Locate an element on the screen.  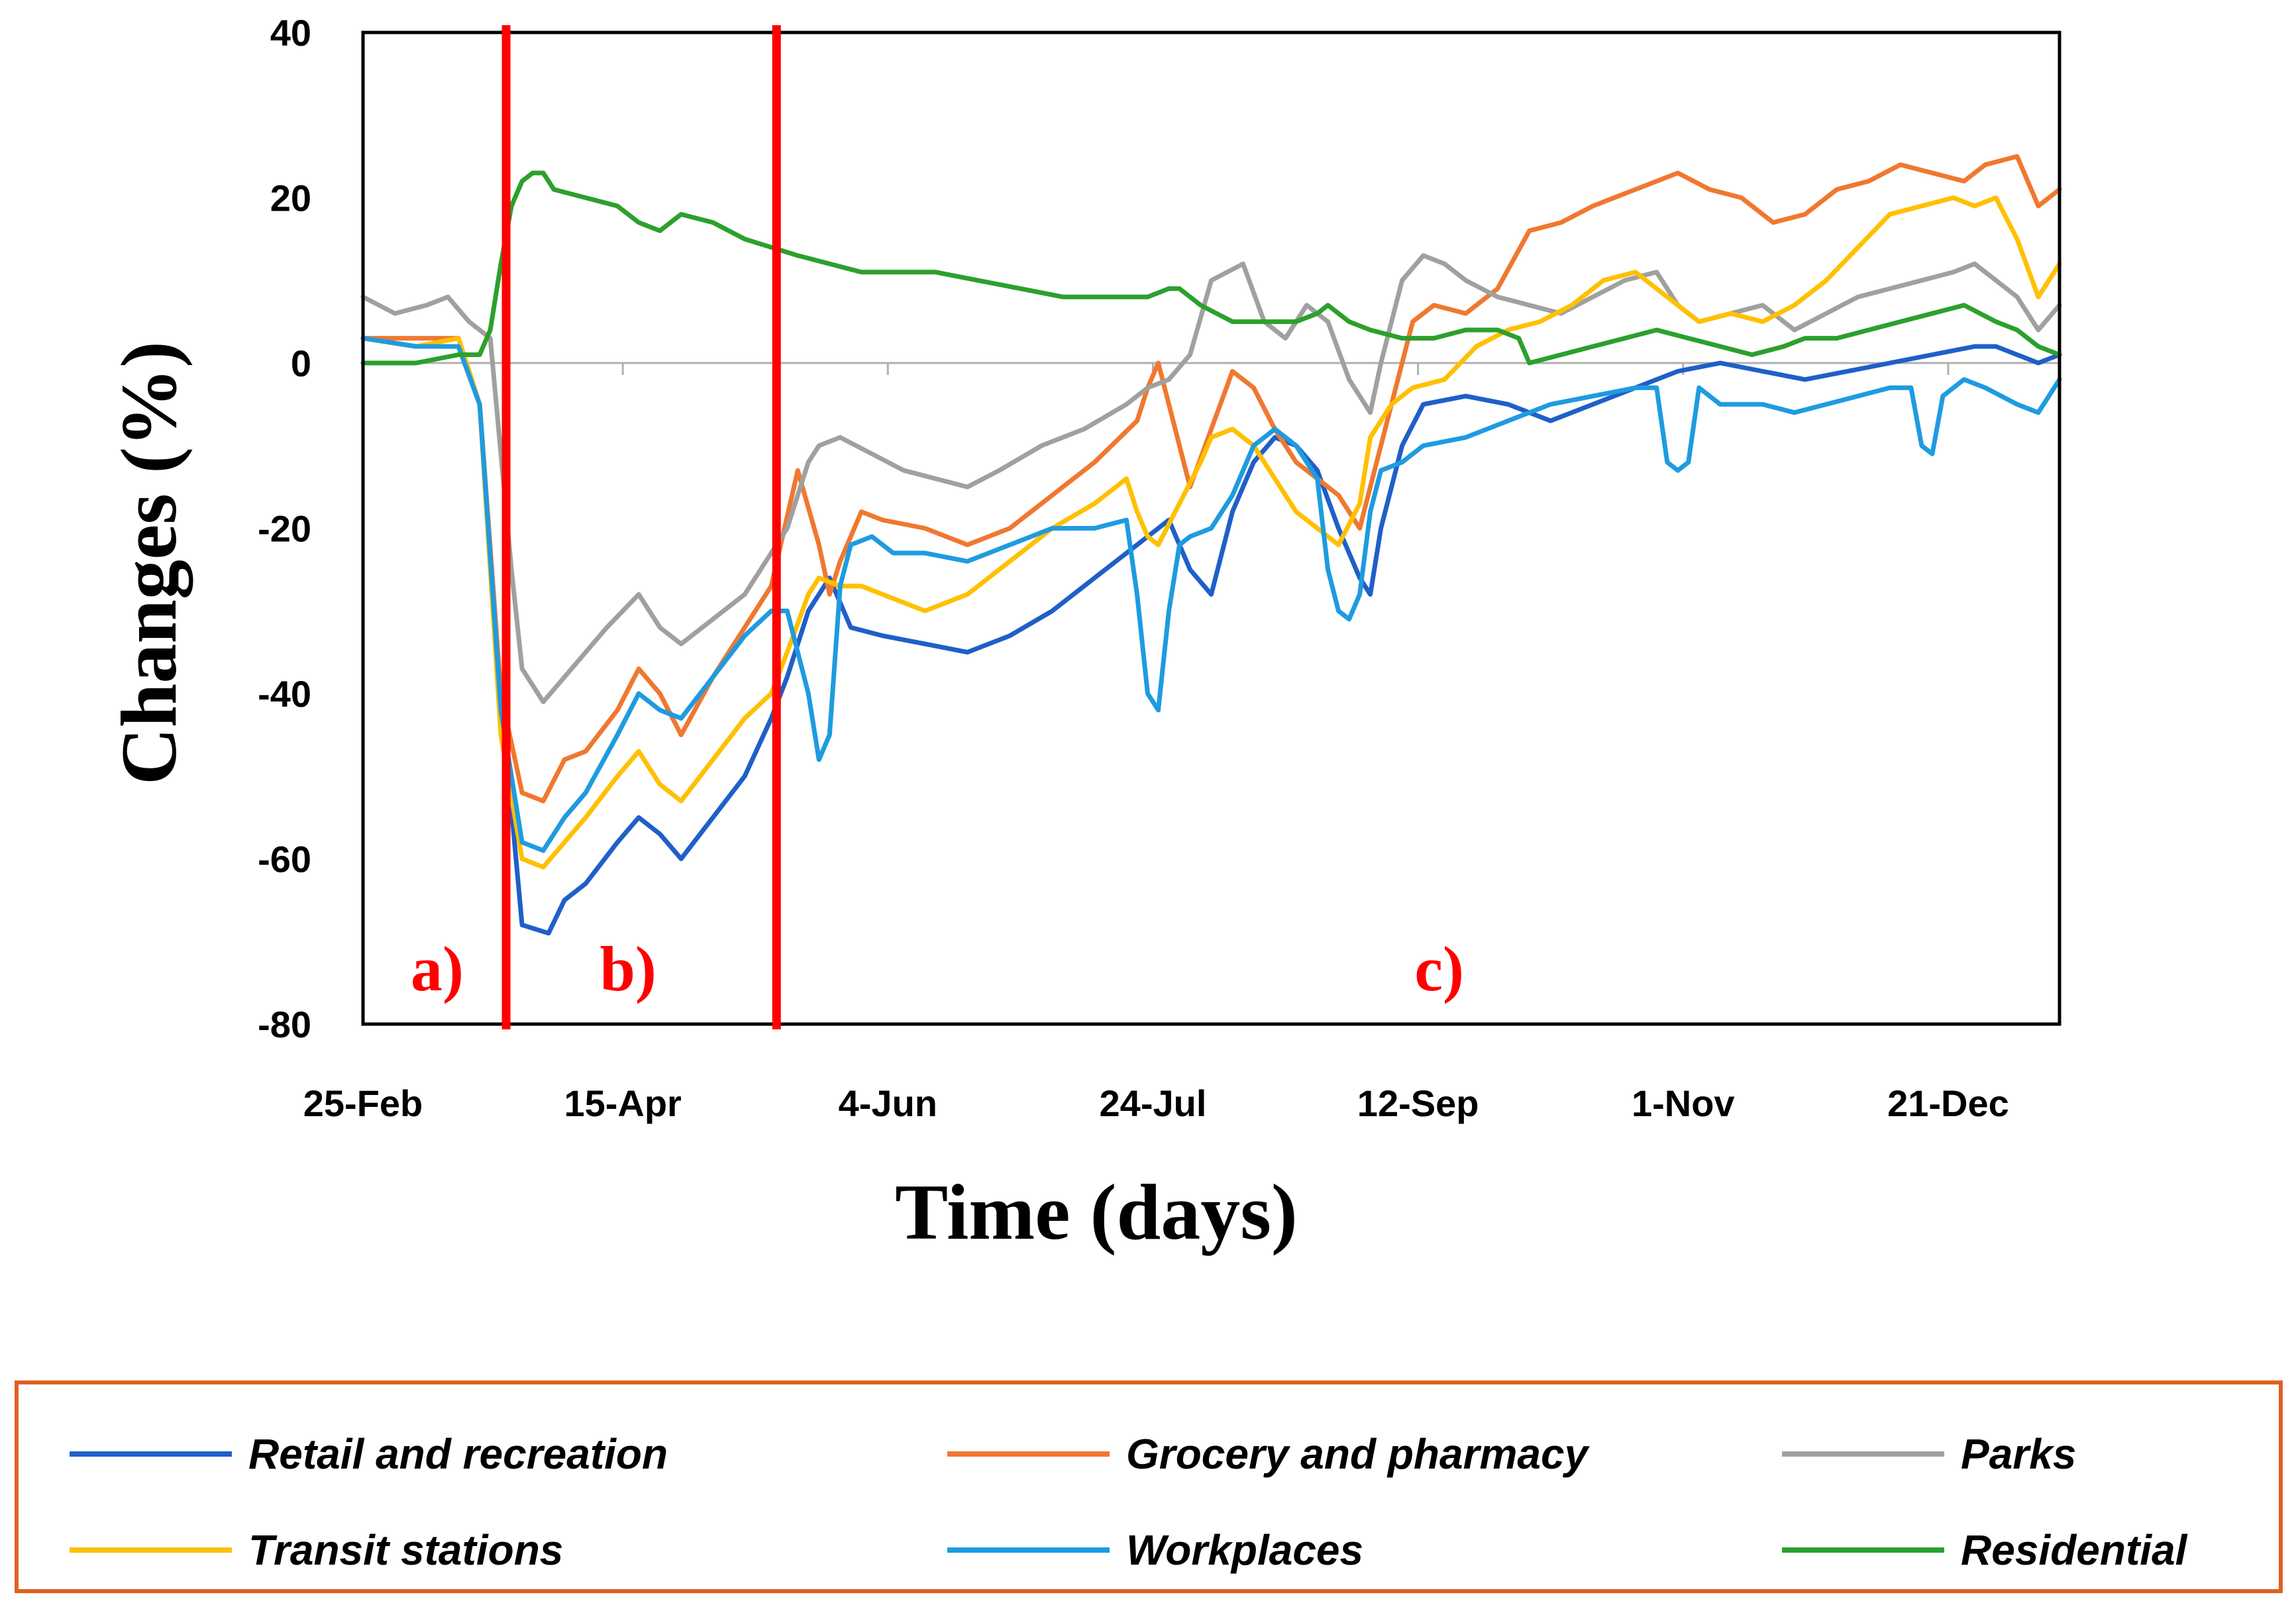
y-tick-label: -20 is located at coordinates (284, 529).